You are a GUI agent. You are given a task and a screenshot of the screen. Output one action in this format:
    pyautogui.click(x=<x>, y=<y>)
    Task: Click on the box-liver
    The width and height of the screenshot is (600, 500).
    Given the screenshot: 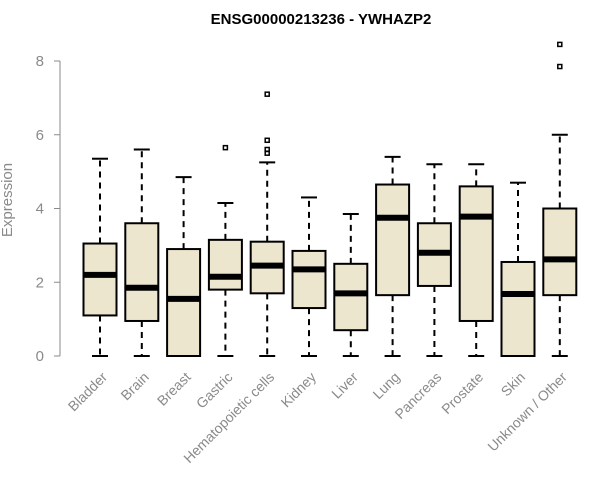 What is the action you would take?
    pyautogui.click(x=351, y=285)
    